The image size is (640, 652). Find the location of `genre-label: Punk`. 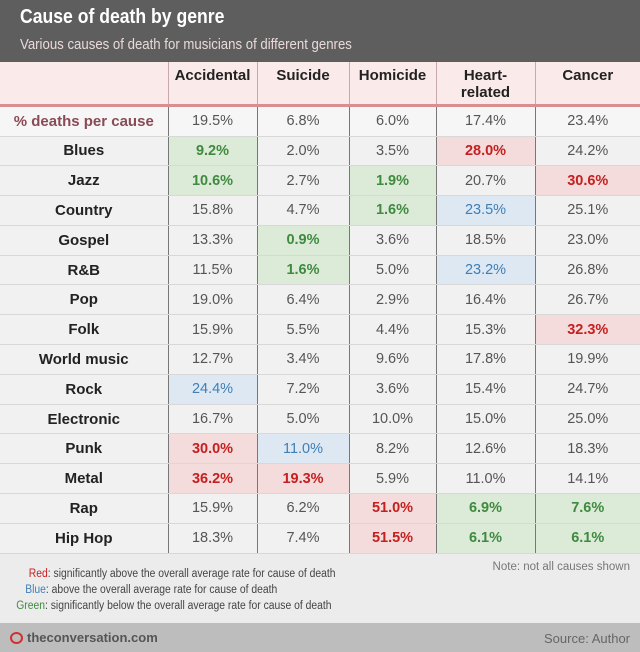

genre-label: Punk is located at coordinates (84, 449).